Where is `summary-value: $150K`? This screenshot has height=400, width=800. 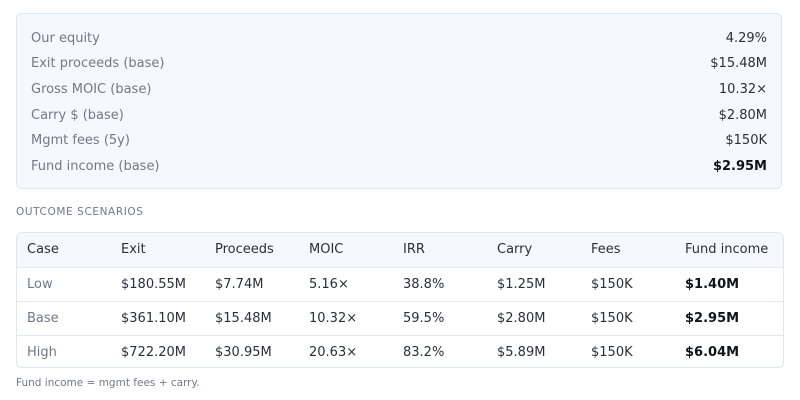
summary-value: $150K is located at coordinates (746, 141).